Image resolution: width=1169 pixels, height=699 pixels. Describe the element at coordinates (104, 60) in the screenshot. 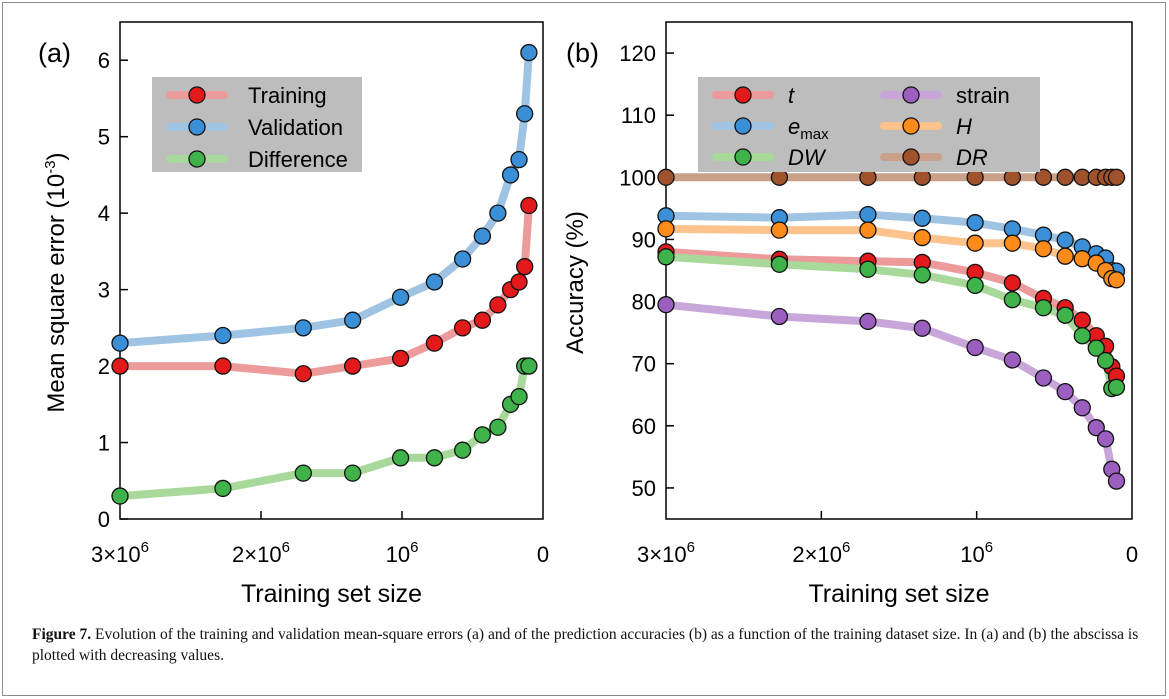

I see `y-tick-label: 6` at that location.